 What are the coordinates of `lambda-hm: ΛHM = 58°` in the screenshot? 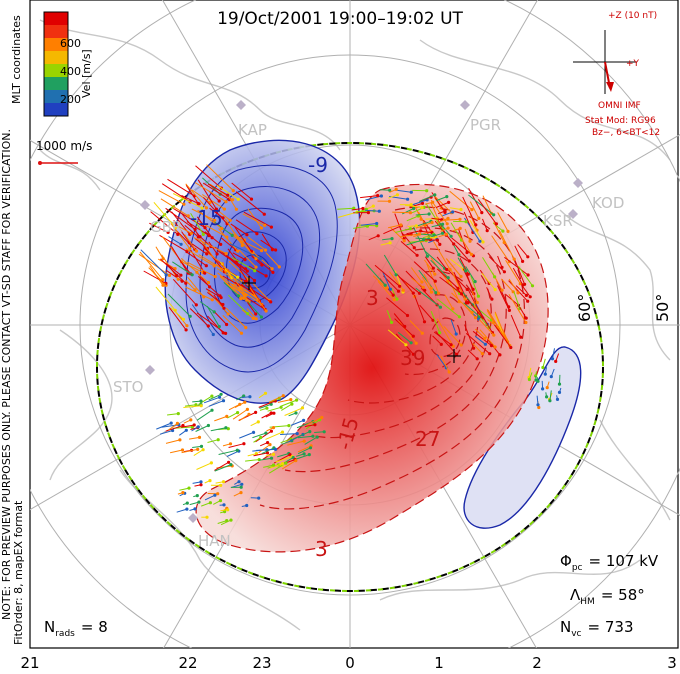 It's located at (607, 596).